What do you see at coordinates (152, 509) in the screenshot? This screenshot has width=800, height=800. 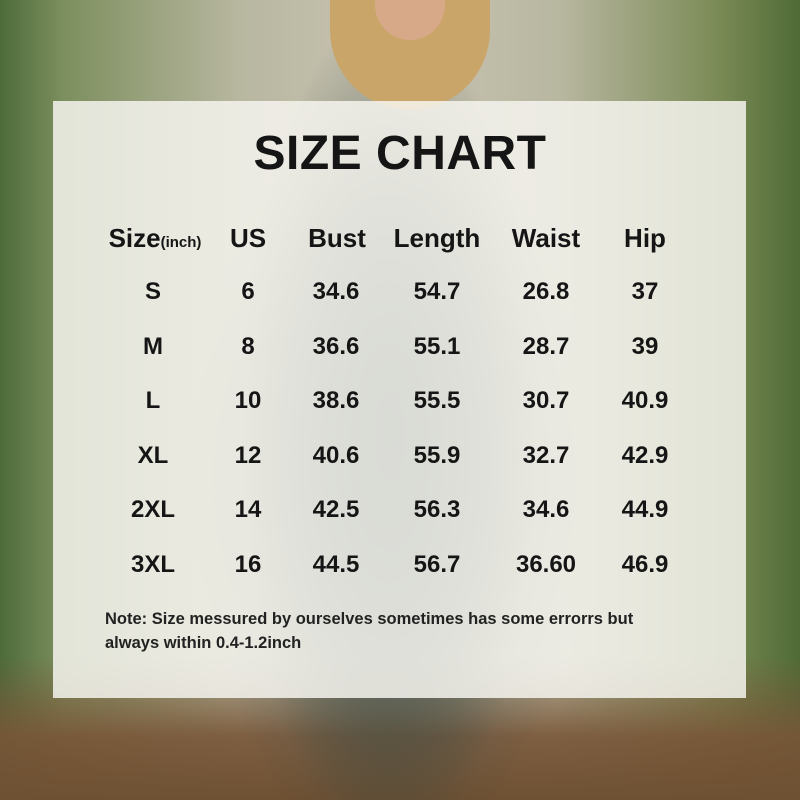 I see `cell-size: 2XL` at bounding box center [152, 509].